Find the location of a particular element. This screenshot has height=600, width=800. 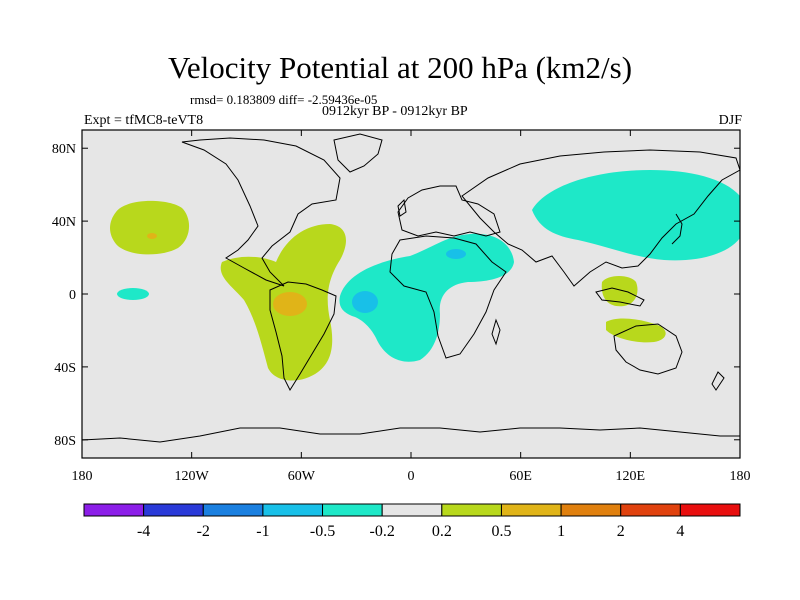

region-atlantic-africa-negative is located at coordinates (426, 297).